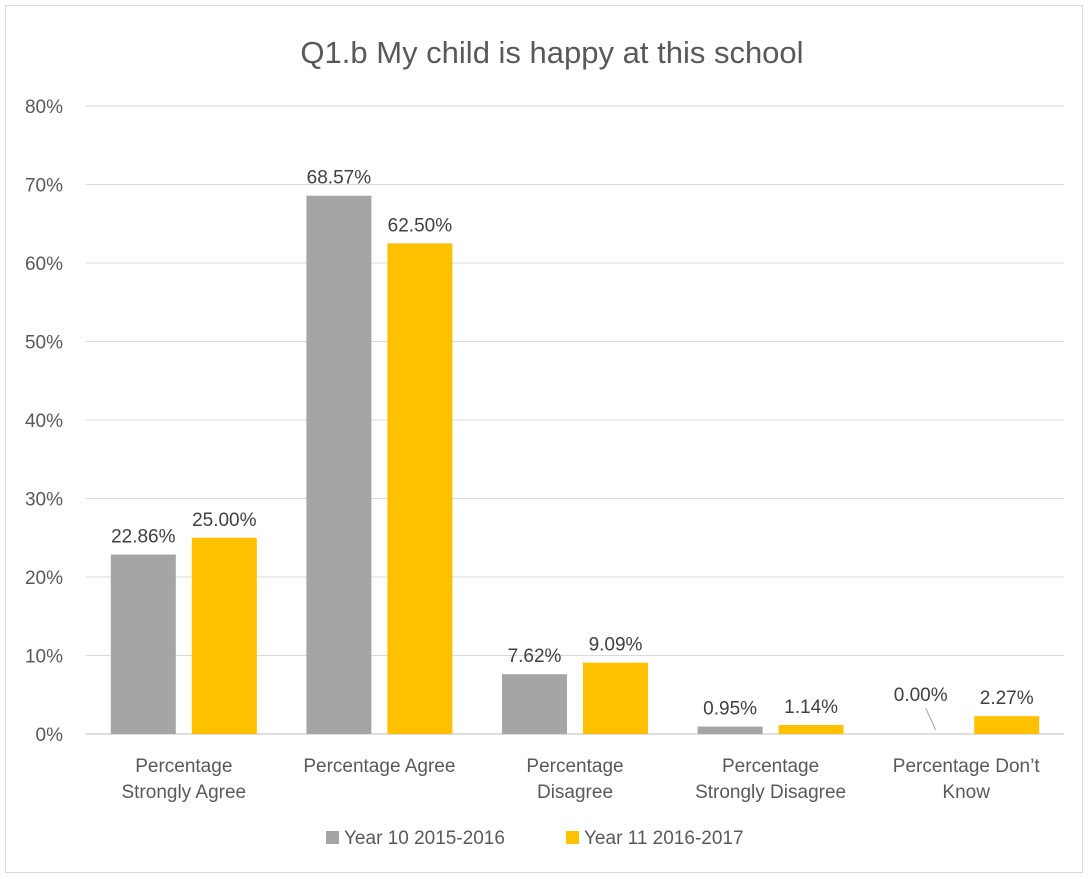  I want to click on chart-title: Q1.b My child is happy at this school, so click(551, 52).